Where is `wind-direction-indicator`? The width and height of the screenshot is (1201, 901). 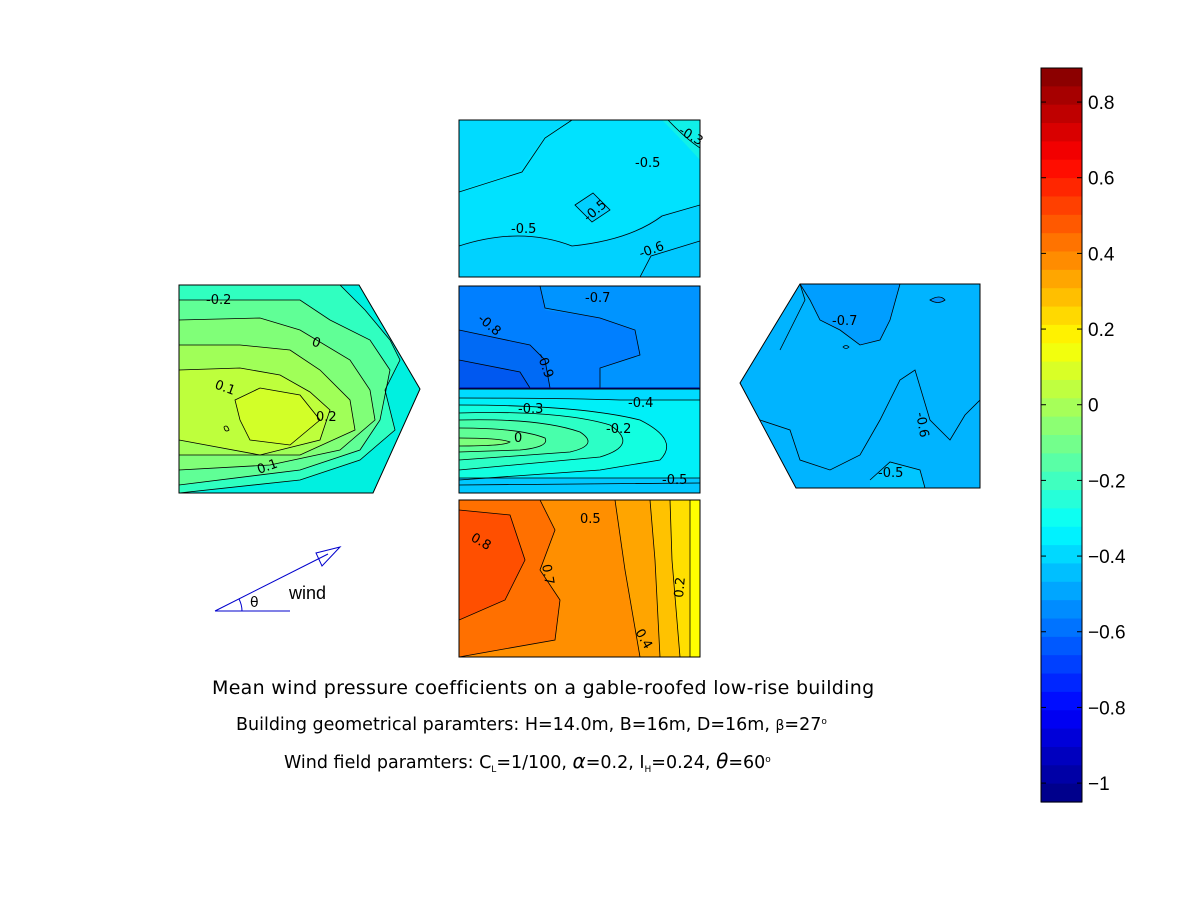 wind-direction-indicator is located at coordinates (278, 579).